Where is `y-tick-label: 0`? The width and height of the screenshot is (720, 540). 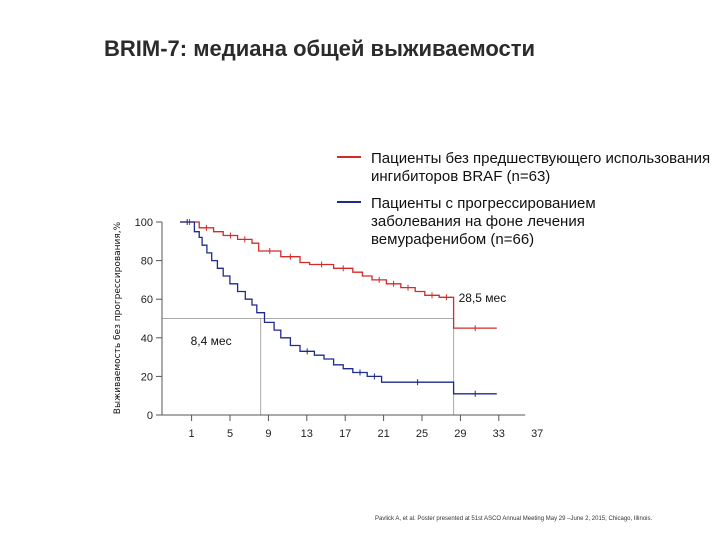
y-tick-label: 0 is located at coordinates (150, 416).